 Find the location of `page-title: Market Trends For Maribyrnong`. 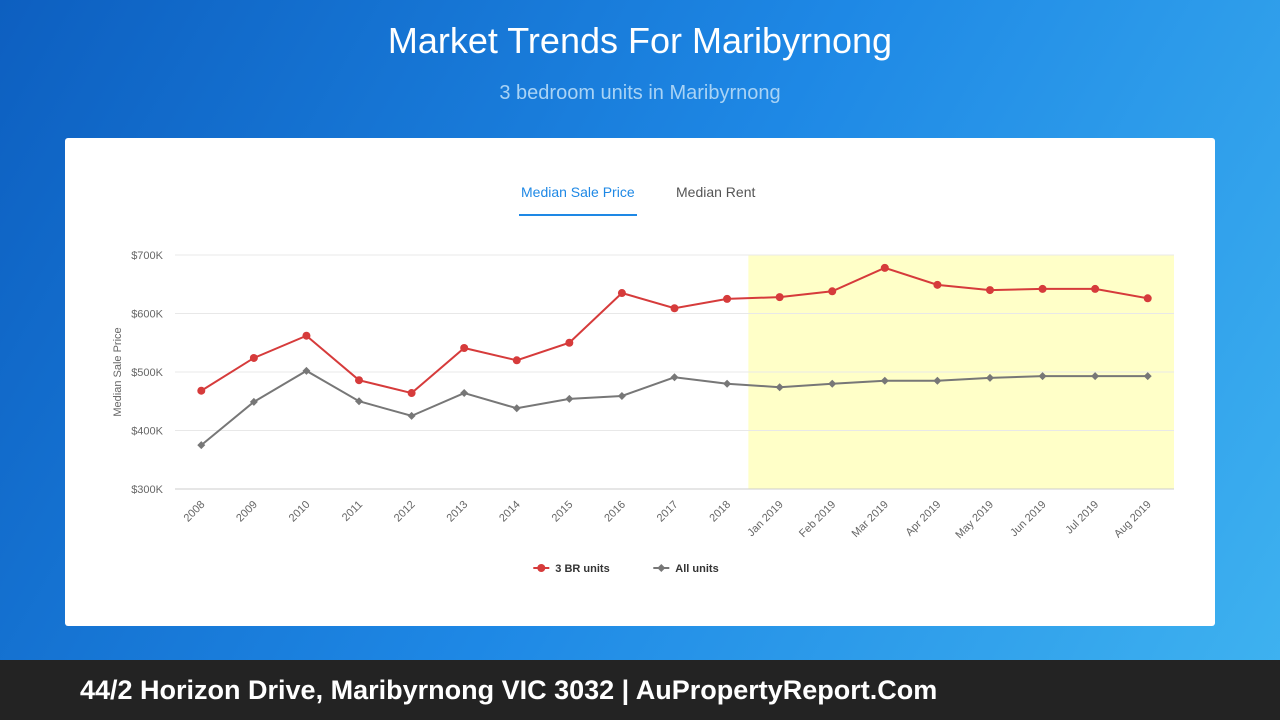

page-title: Market Trends For Maribyrnong is located at coordinates (640, 40).